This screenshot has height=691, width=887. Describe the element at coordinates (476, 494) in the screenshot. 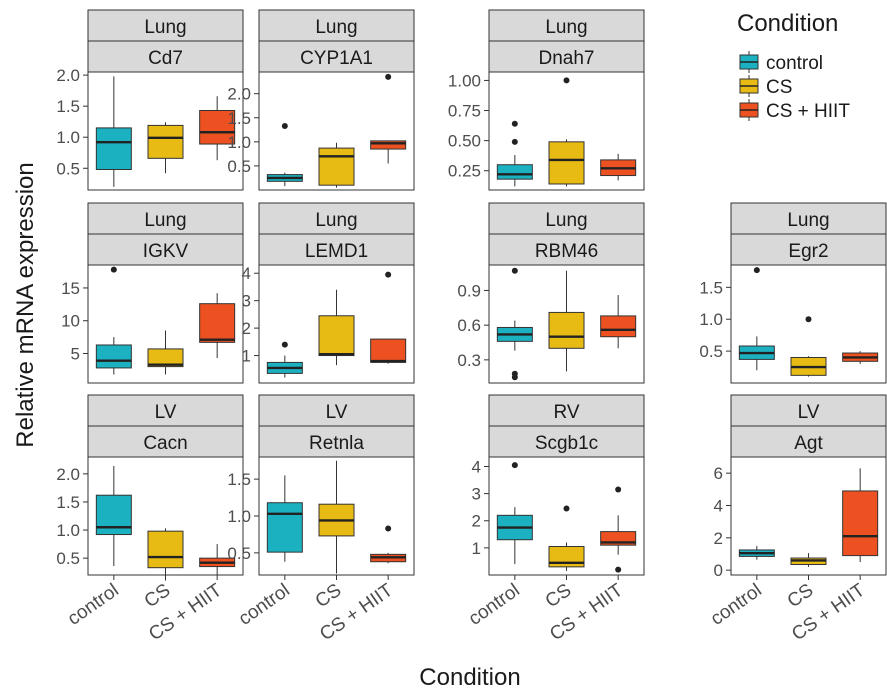

I see `y-tick-label: 3` at that location.